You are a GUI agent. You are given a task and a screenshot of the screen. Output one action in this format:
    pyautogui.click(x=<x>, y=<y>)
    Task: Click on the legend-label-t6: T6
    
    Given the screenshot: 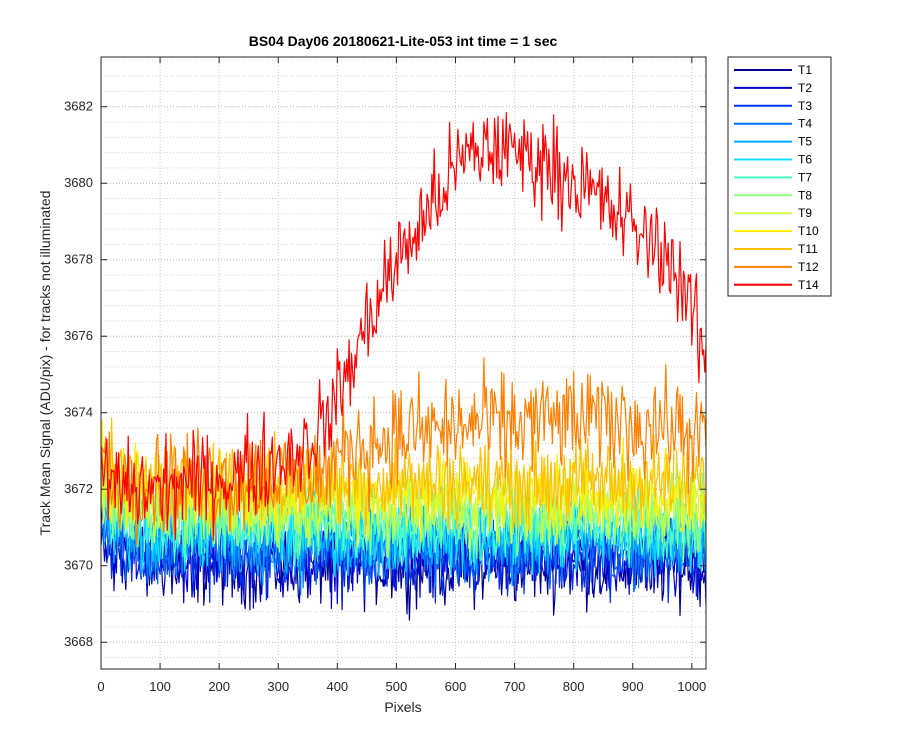 What is the action you would take?
    pyautogui.click(x=805, y=160)
    